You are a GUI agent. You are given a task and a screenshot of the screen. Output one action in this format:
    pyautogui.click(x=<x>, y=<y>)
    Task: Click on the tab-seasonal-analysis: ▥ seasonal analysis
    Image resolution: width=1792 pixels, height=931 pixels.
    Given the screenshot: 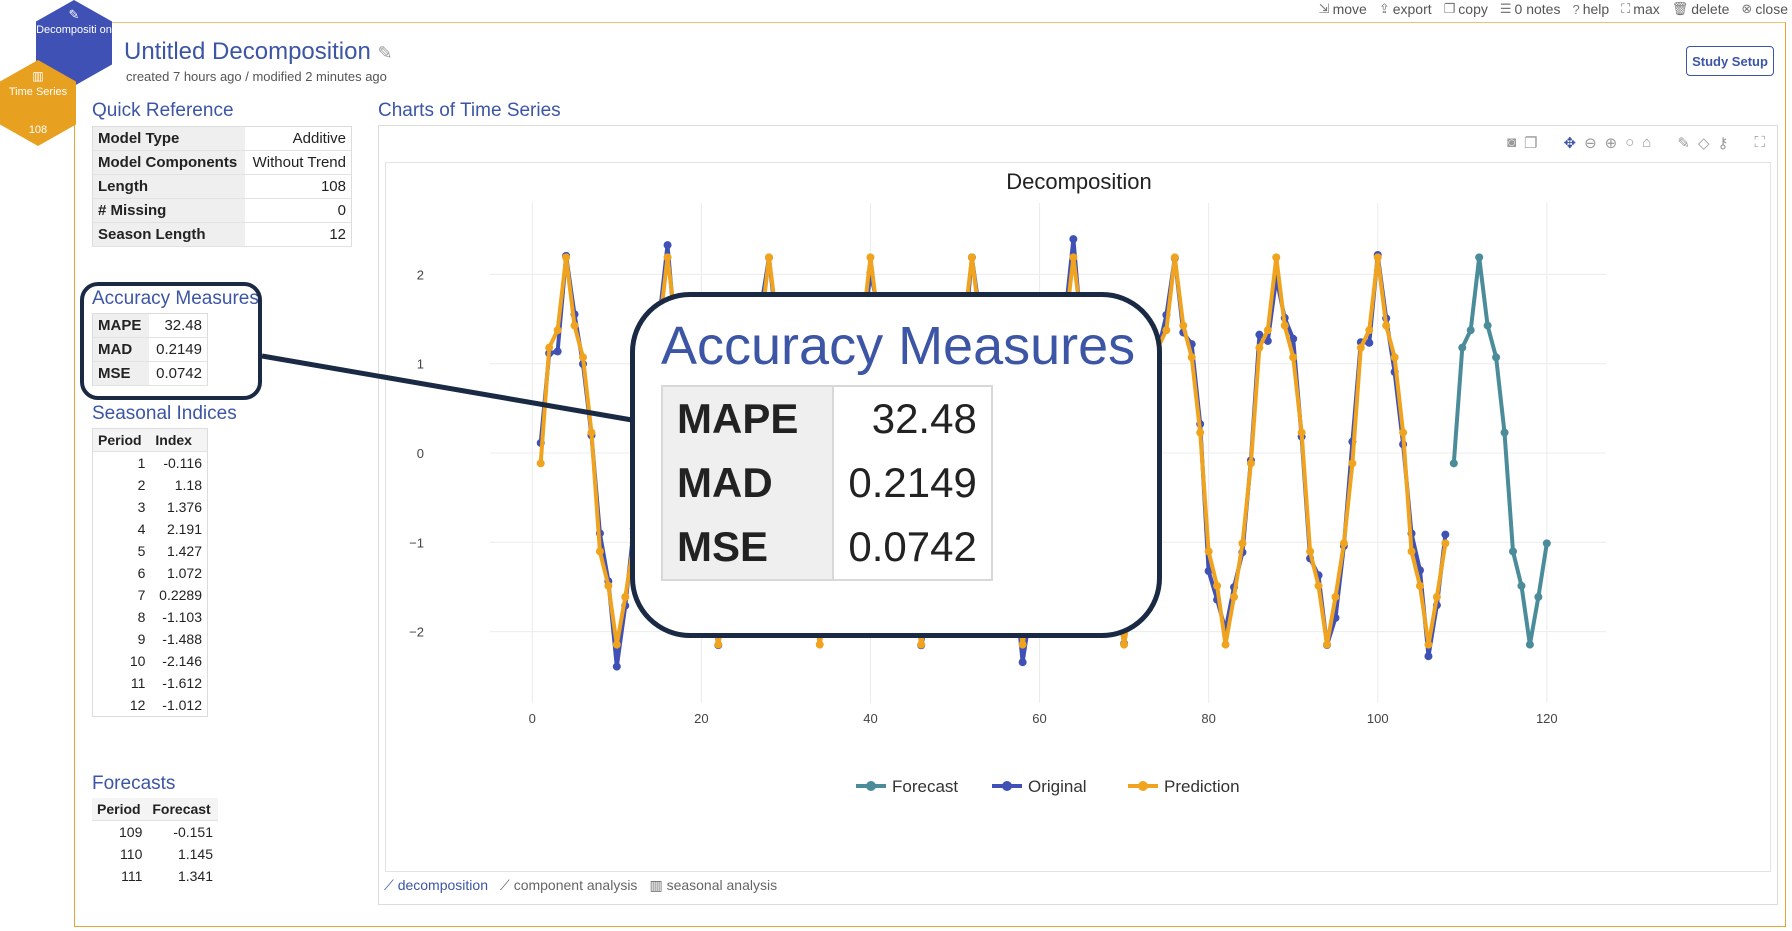 What is the action you would take?
    pyautogui.click(x=713, y=885)
    